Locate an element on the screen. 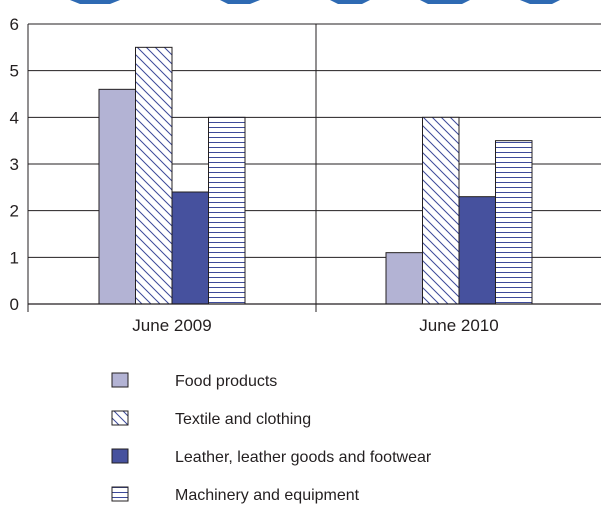 The width and height of the screenshot is (601, 512). bar-machinery-and-equipment-june-2009 is located at coordinates (227, 210).